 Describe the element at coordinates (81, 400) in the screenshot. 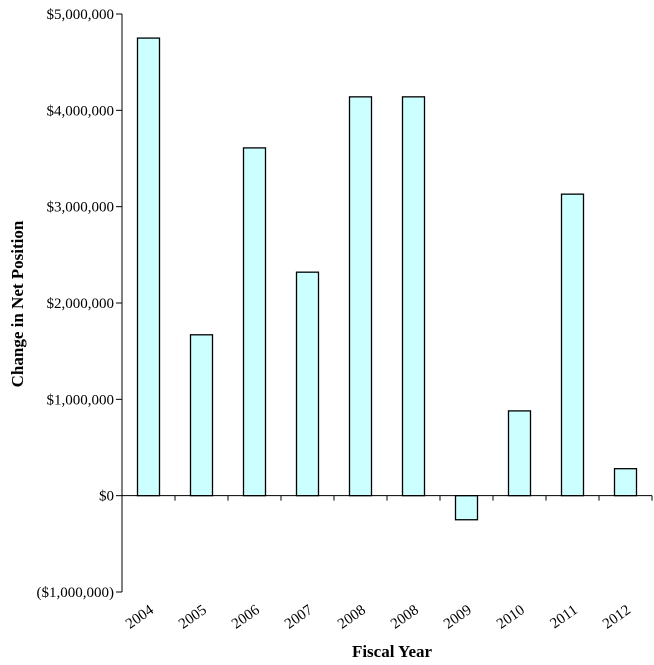

I see `y-tick-label: $1,000,000` at that location.